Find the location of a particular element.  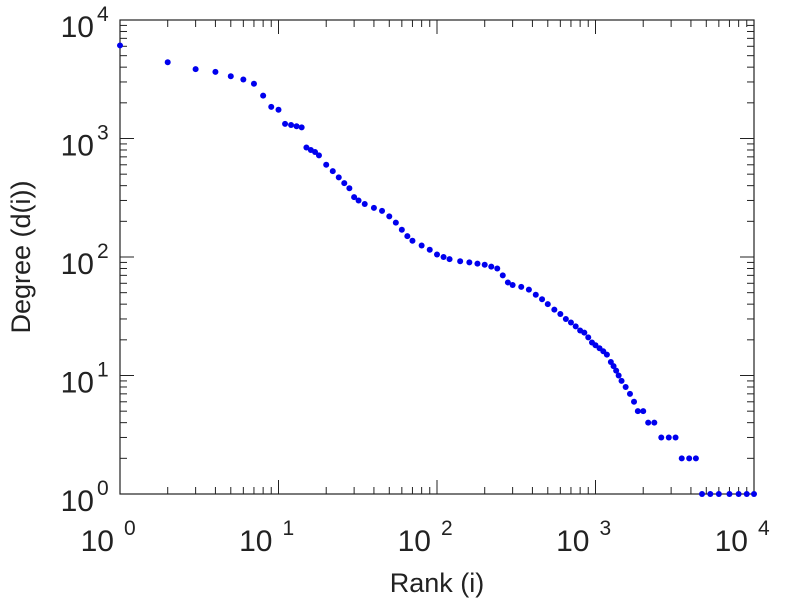

y-tick-exponent: 0 is located at coordinates (103, 488).